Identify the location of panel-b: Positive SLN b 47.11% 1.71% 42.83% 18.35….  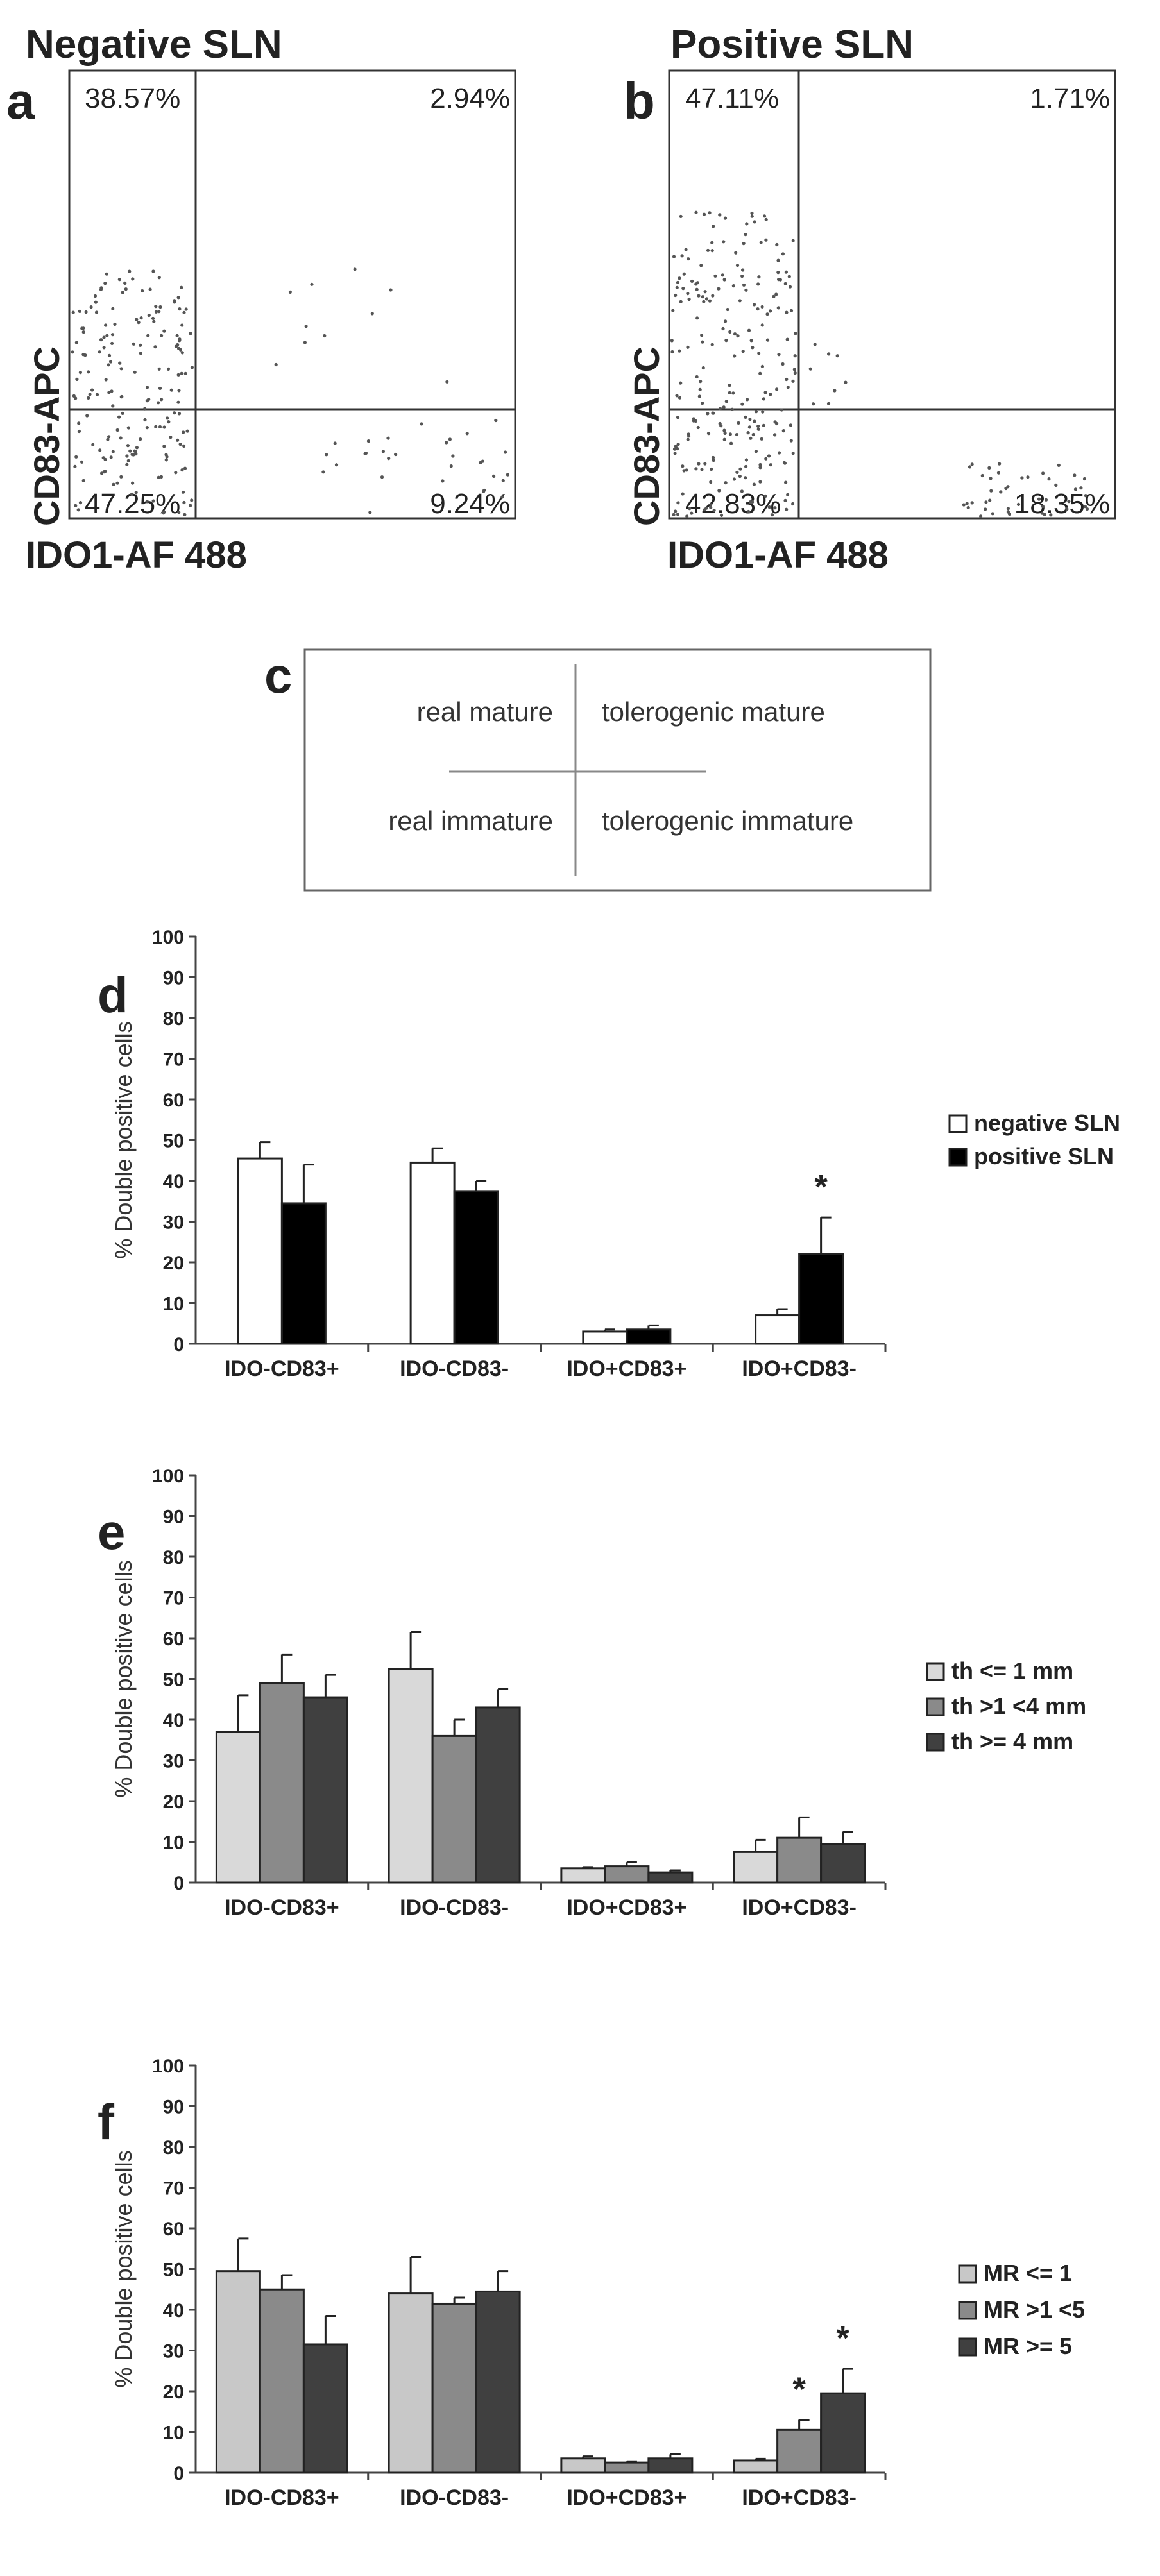
(870, 299).